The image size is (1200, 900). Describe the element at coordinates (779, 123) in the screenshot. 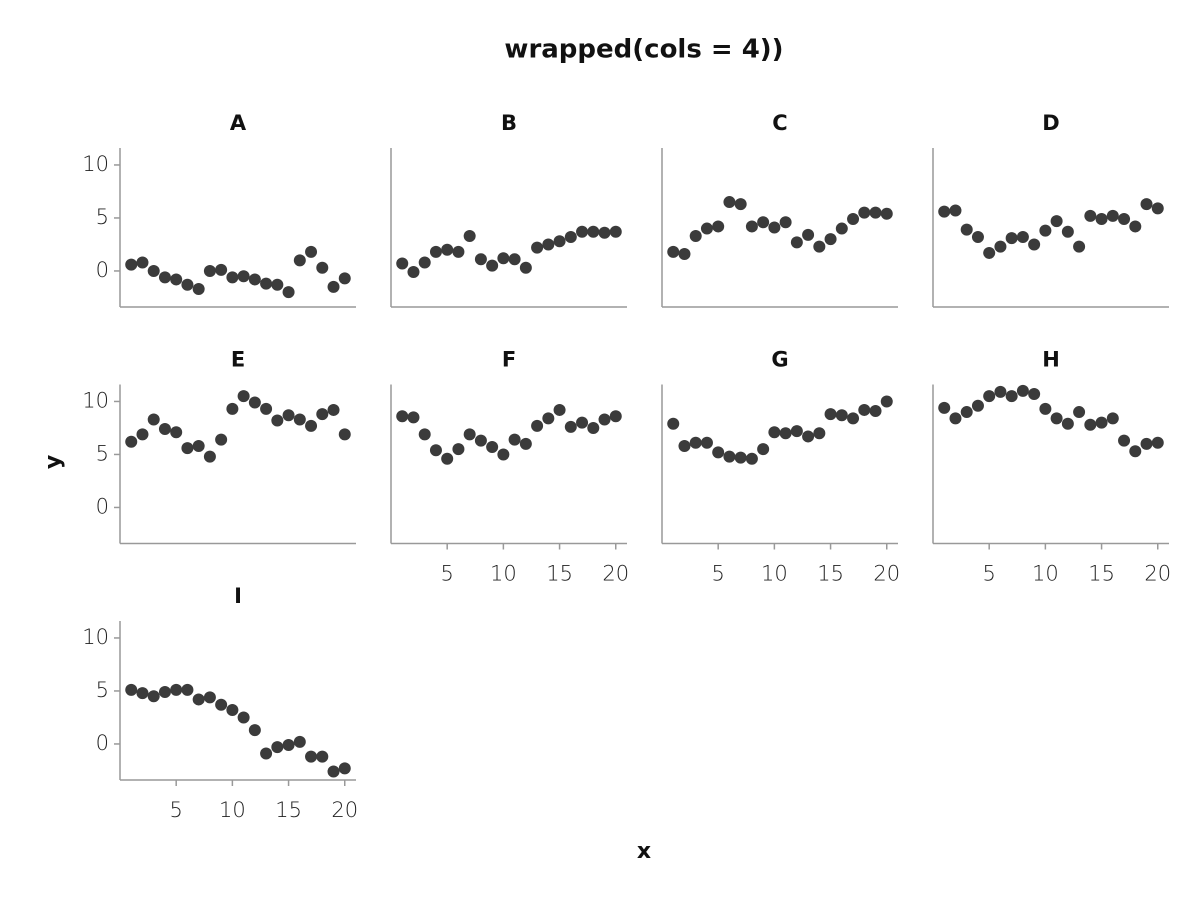

I see `panel-title: C` at that location.